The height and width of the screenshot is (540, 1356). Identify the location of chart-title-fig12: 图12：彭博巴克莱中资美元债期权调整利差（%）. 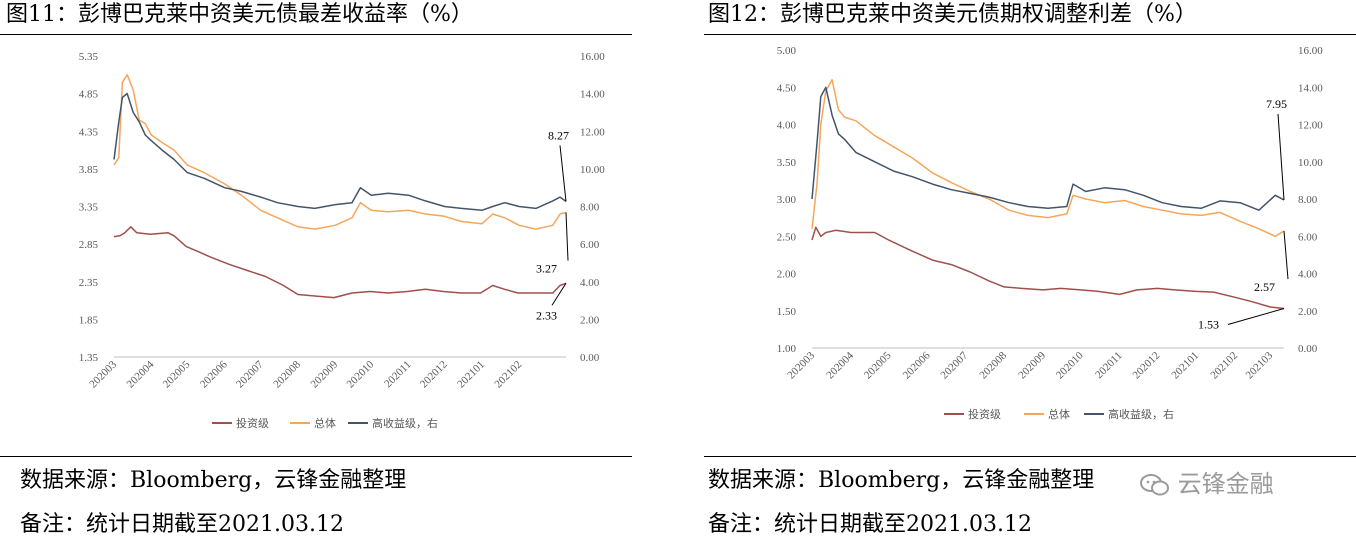
(952, 14).